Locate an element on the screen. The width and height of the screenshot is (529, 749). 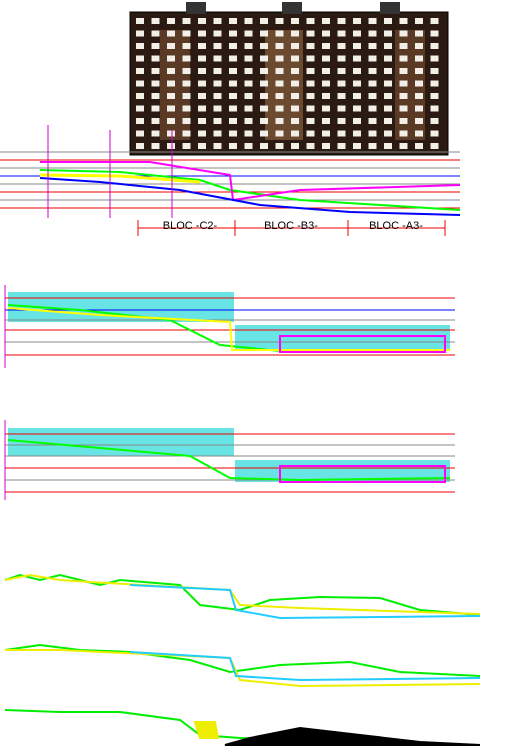
building-facade is located at coordinates (289, 79).